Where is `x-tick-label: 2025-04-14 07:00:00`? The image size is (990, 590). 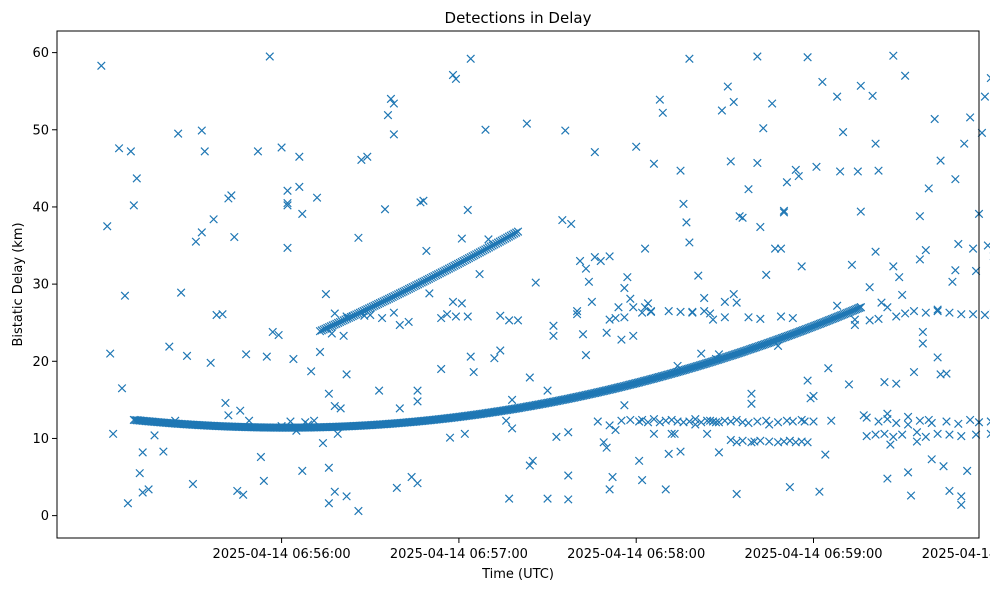
x-tick-label: 2025-04-14 07:00:00 is located at coordinates (956, 554).